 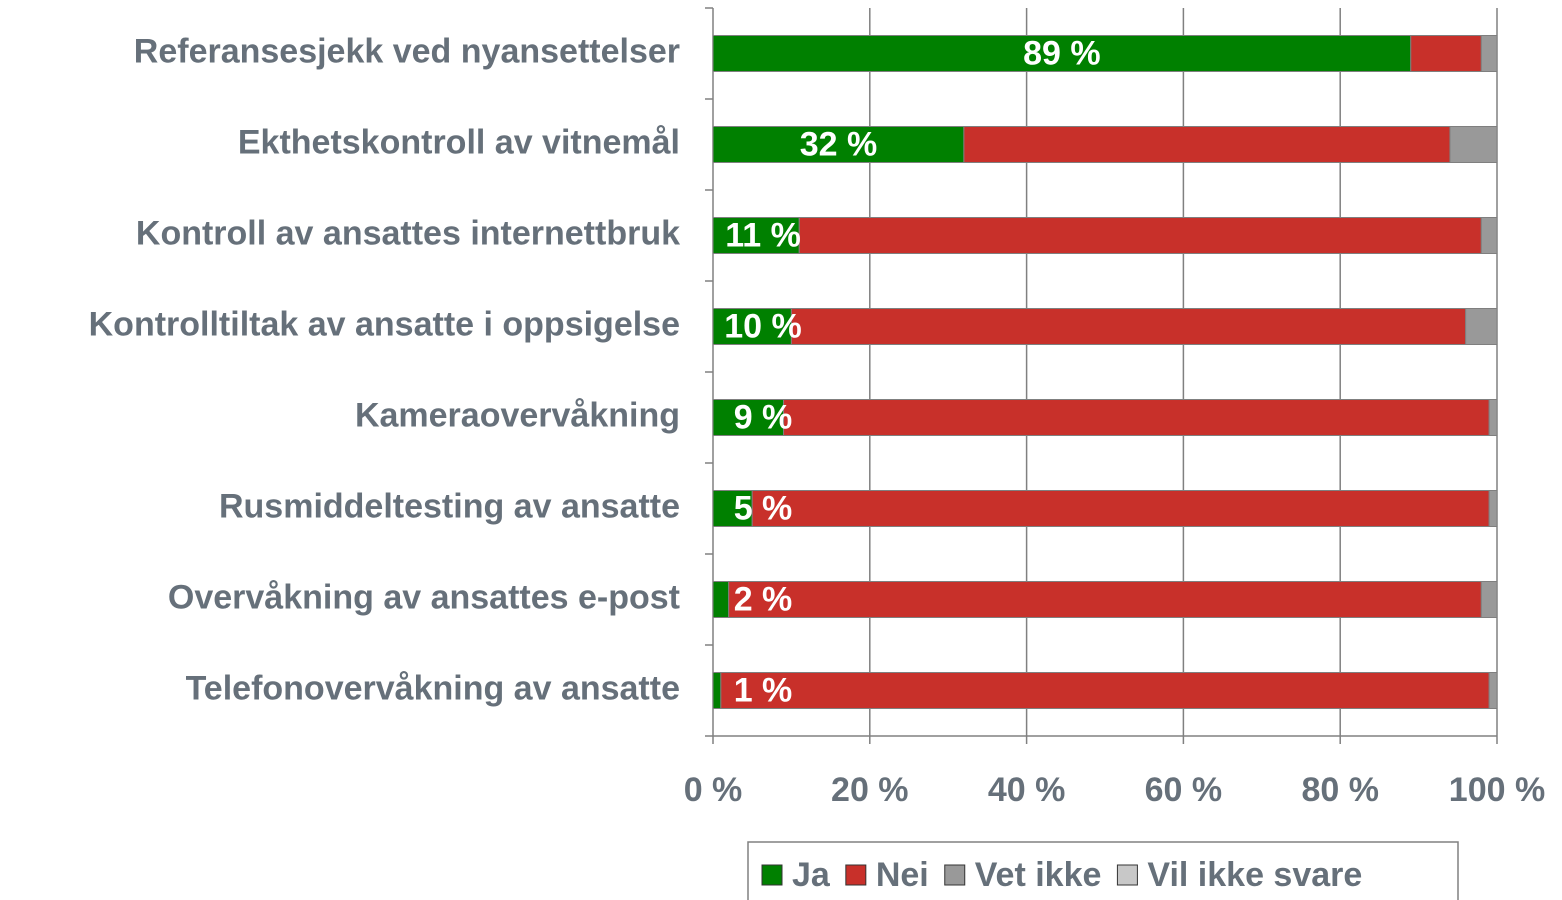 I want to click on data-label: 10 %, so click(x=763, y=326).